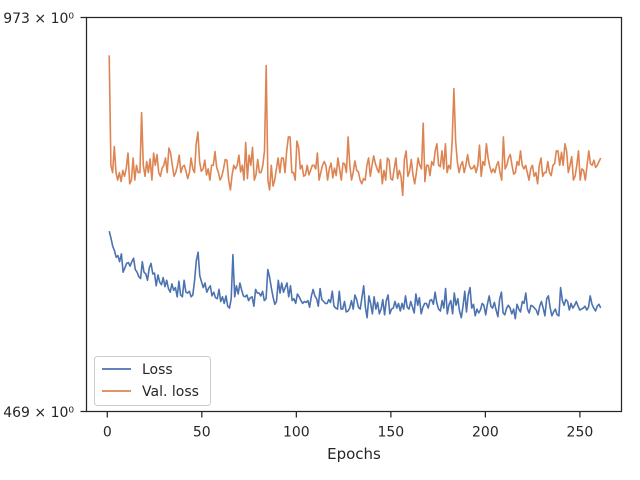  Describe the element at coordinates (157, 370) in the screenshot. I see `legend-label-loss: Loss` at that location.